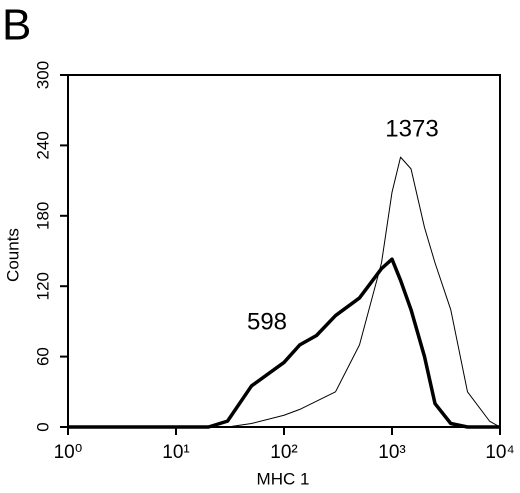 The width and height of the screenshot is (520, 493). What do you see at coordinates (175, 452) in the screenshot?
I see `x-tick-label: 10¹` at bounding box center [175, 452].